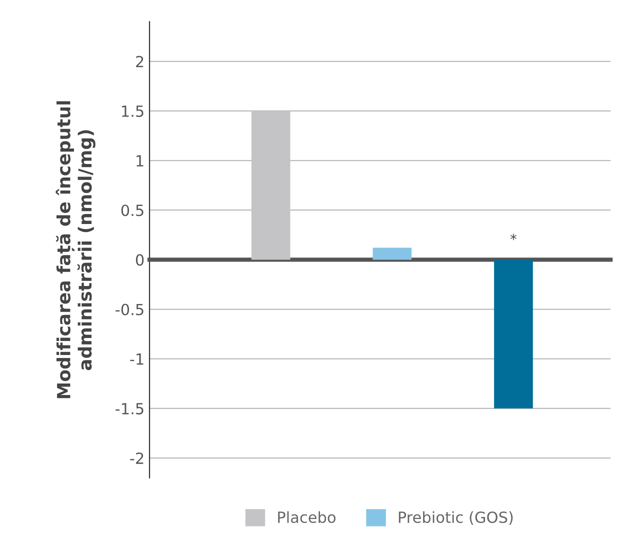 The image size is (623, 543). I want to click on y-tick-label: 1.5, so click(133, 111).